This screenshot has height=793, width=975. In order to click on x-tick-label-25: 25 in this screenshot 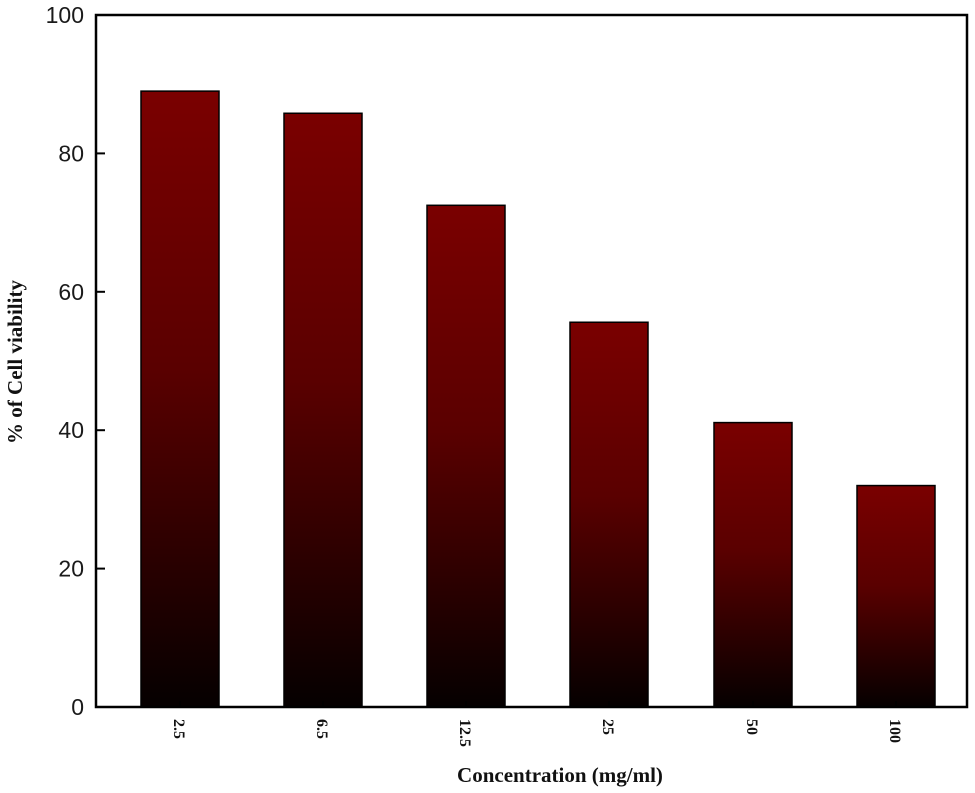, I will do `click(607, 727)`.